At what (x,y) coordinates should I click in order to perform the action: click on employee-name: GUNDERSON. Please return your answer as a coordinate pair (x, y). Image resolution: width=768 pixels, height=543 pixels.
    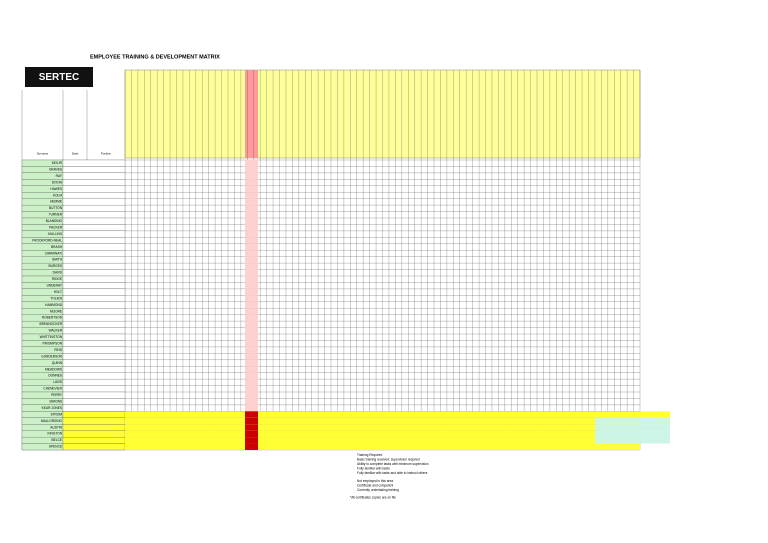
    Looking at the image, I should click on (51, 356).